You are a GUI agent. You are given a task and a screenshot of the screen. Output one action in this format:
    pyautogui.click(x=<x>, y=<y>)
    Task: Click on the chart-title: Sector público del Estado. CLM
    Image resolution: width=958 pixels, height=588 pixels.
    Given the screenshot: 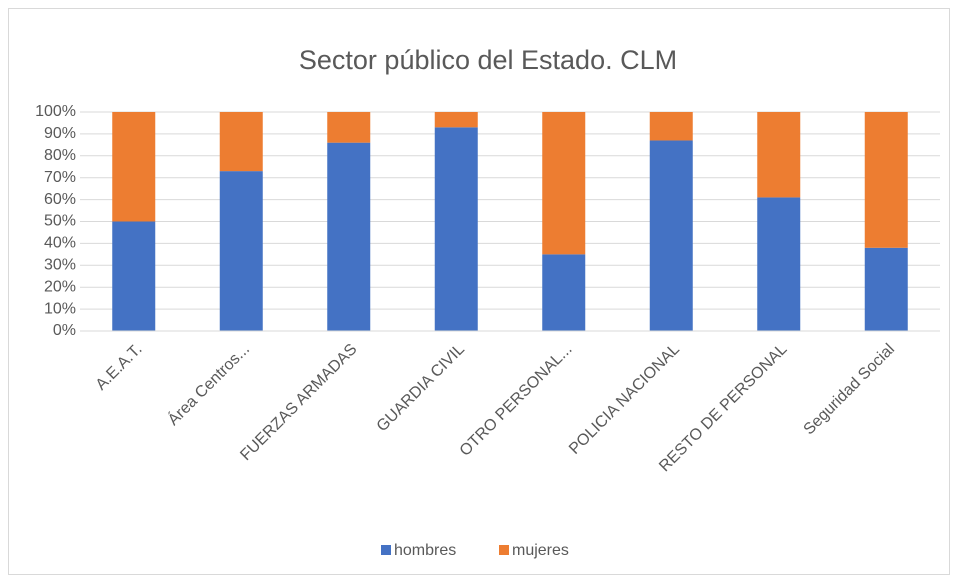 What is the action you would take?
    pyautogui.click(x=488, y=60)
    